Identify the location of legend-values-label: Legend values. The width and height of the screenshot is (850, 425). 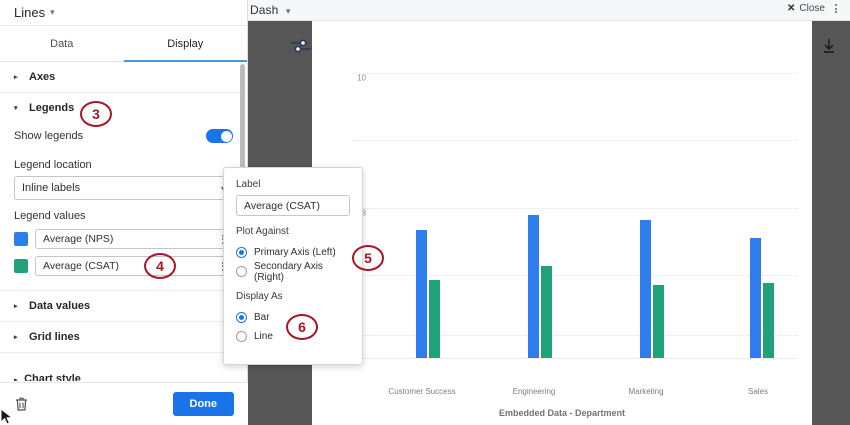
(50, 216).